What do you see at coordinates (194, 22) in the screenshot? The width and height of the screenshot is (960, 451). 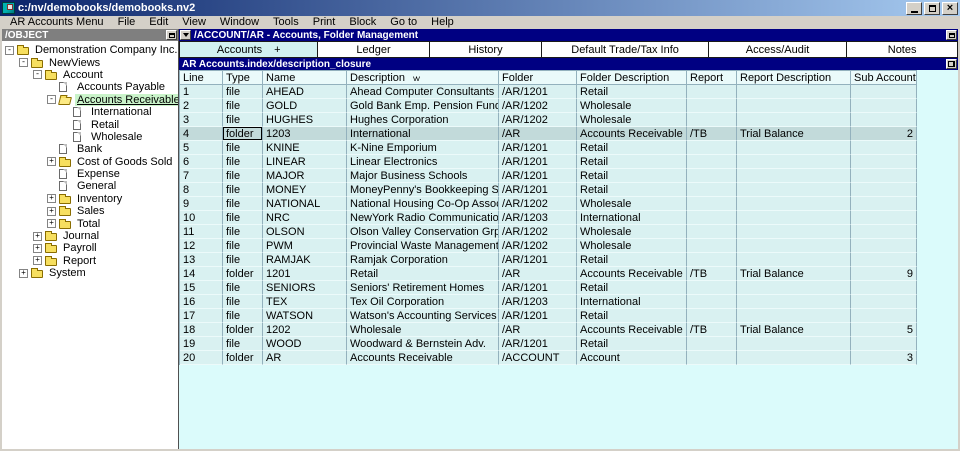 I see `menu-item: View` at bounding box center [194, 22].